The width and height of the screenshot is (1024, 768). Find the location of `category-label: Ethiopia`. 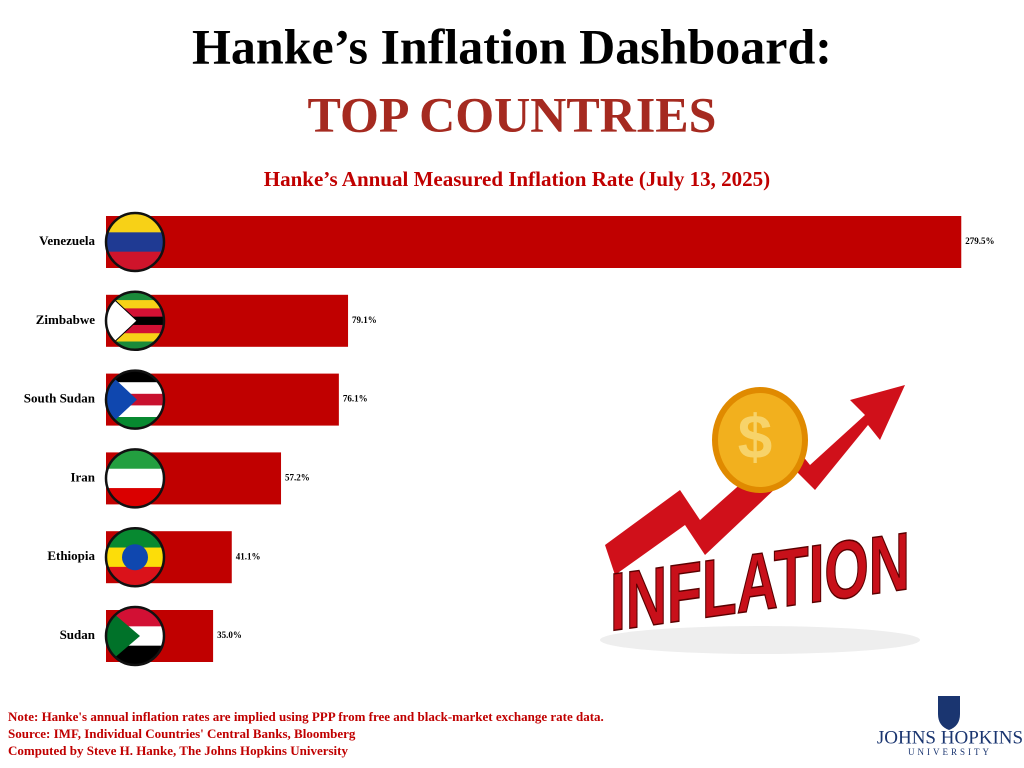

category-label: Ethiopia is located at coordinates (71, 555).